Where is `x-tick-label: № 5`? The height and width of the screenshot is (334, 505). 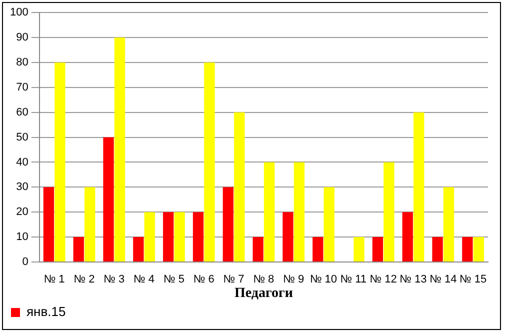
x-tick-label: № 5 is located at coordinates (173, 280).